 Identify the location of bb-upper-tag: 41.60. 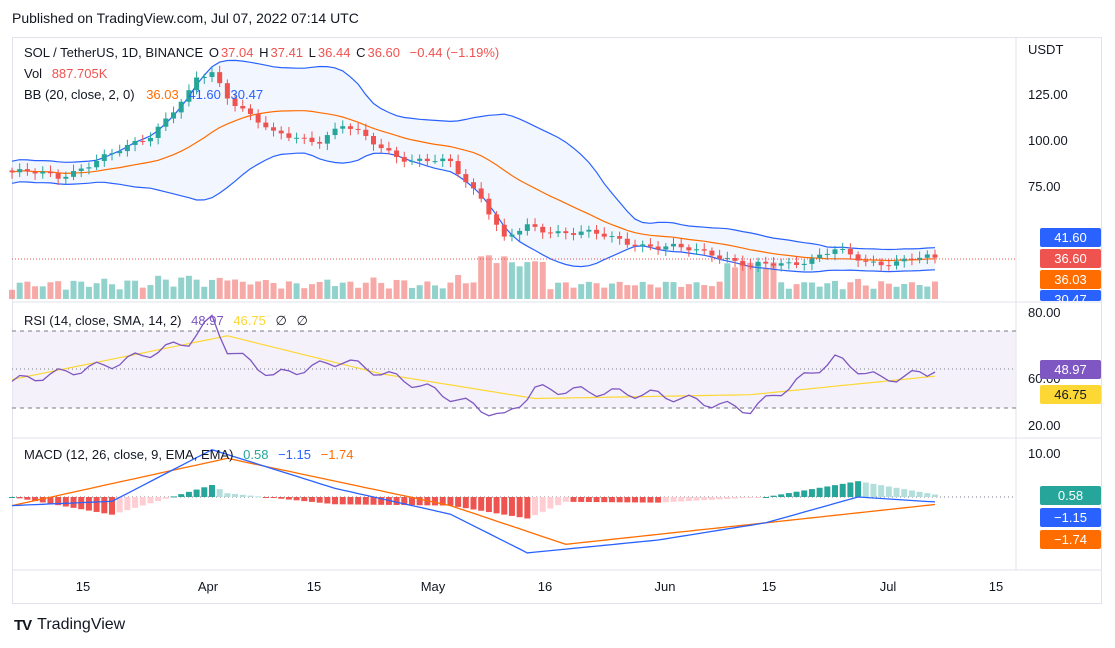
(1070, 237).